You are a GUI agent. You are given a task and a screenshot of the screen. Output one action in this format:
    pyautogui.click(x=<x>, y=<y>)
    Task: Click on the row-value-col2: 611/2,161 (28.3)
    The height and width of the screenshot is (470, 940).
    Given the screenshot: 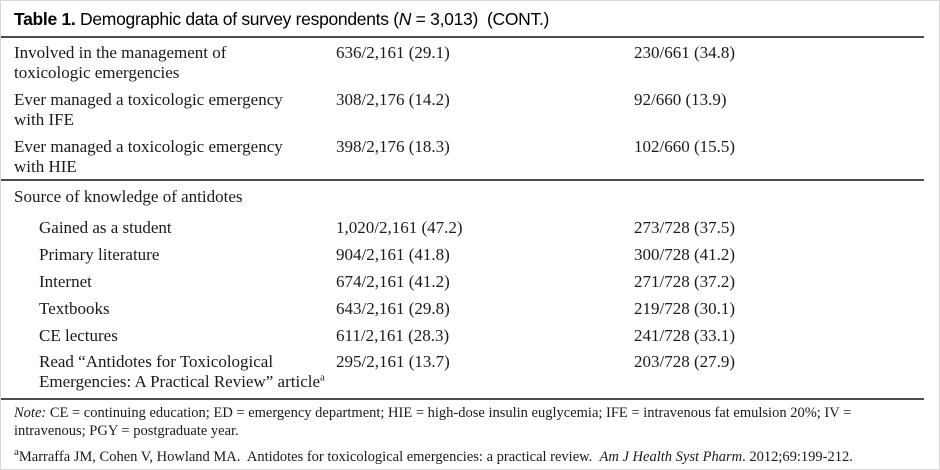 What is the action you would take?
    pyautogui.click(x=393, y=335)
    